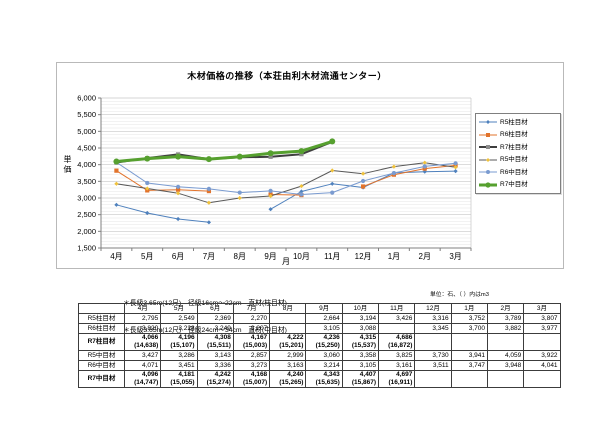 This screenshot has height=424, width=600. I want to click on legend-swatch, so click(488, 122).